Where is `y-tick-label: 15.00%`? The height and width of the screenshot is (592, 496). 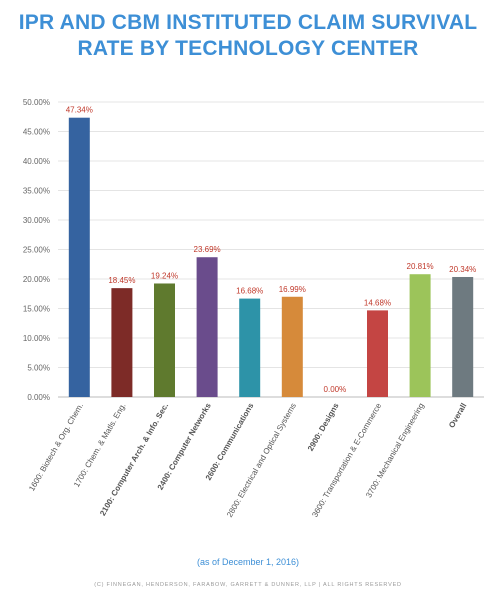
y-tick-label: 15.00% is located at coordinates (36, 309).